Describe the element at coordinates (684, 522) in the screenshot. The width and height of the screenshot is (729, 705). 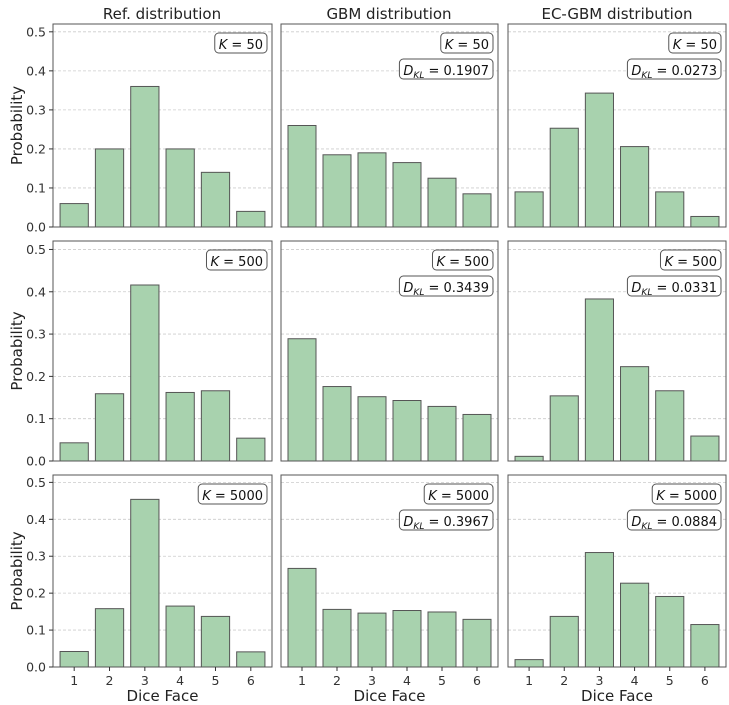
I see `dkl-value: = 0.0884` at that location.